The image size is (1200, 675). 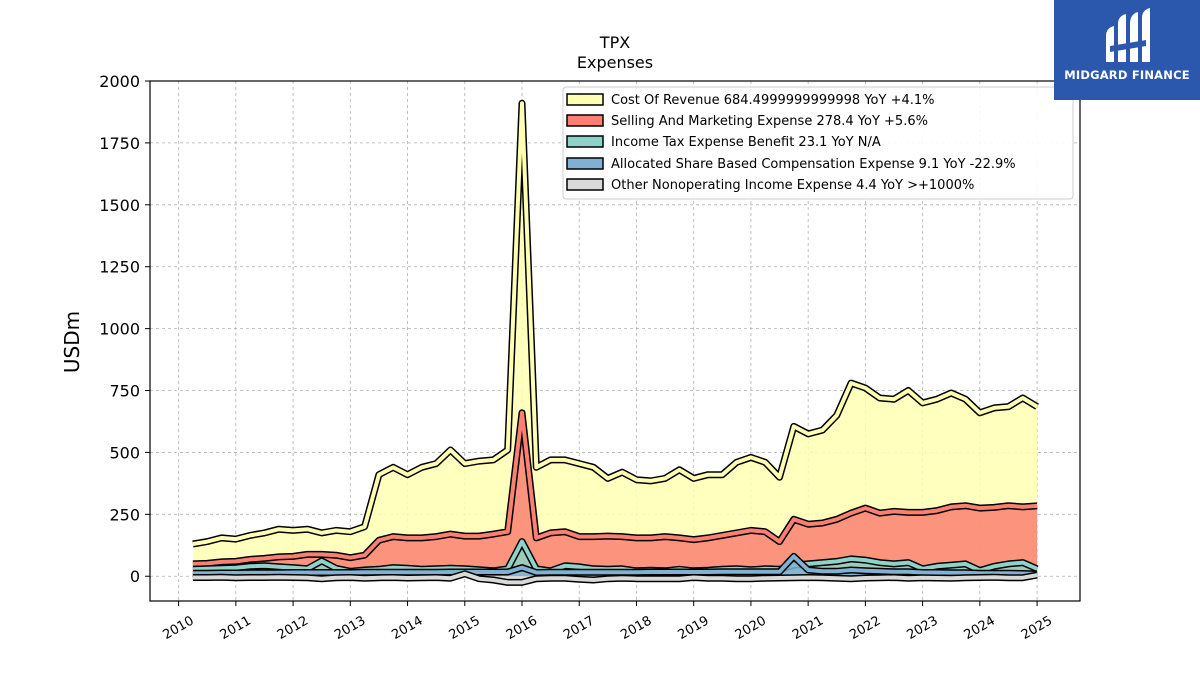 I want to click on x-tick-label: 2018, so click(x=636, y=628).